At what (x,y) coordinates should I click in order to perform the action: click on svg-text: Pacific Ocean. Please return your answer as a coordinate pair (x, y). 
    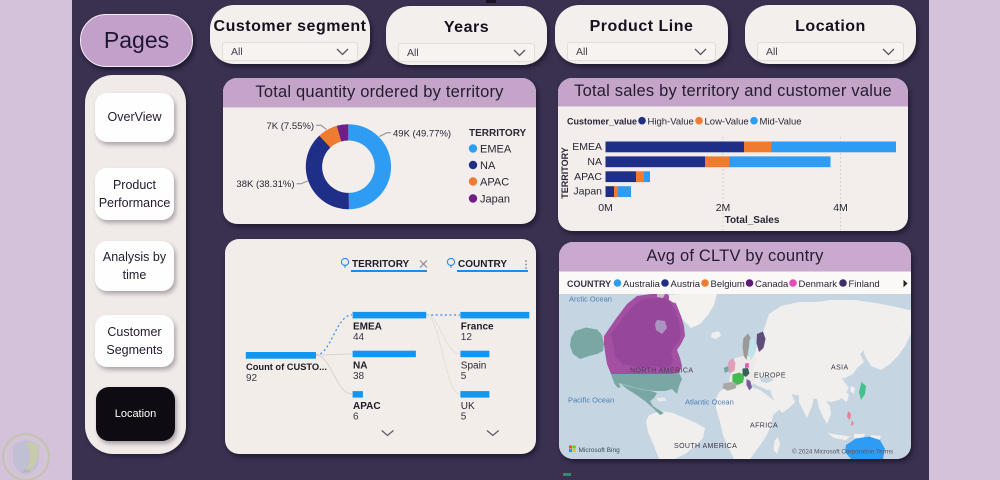
    Looking at the image, I should click on (591, 400).